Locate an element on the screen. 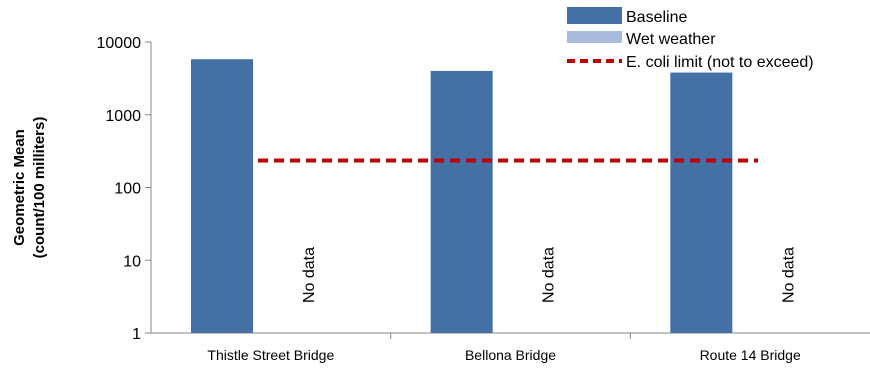 Image resolution: width=870 pixels, height=371 pixels. y-ticks: 1 10 100 1000 10000 is located at coordinates (124, 189).